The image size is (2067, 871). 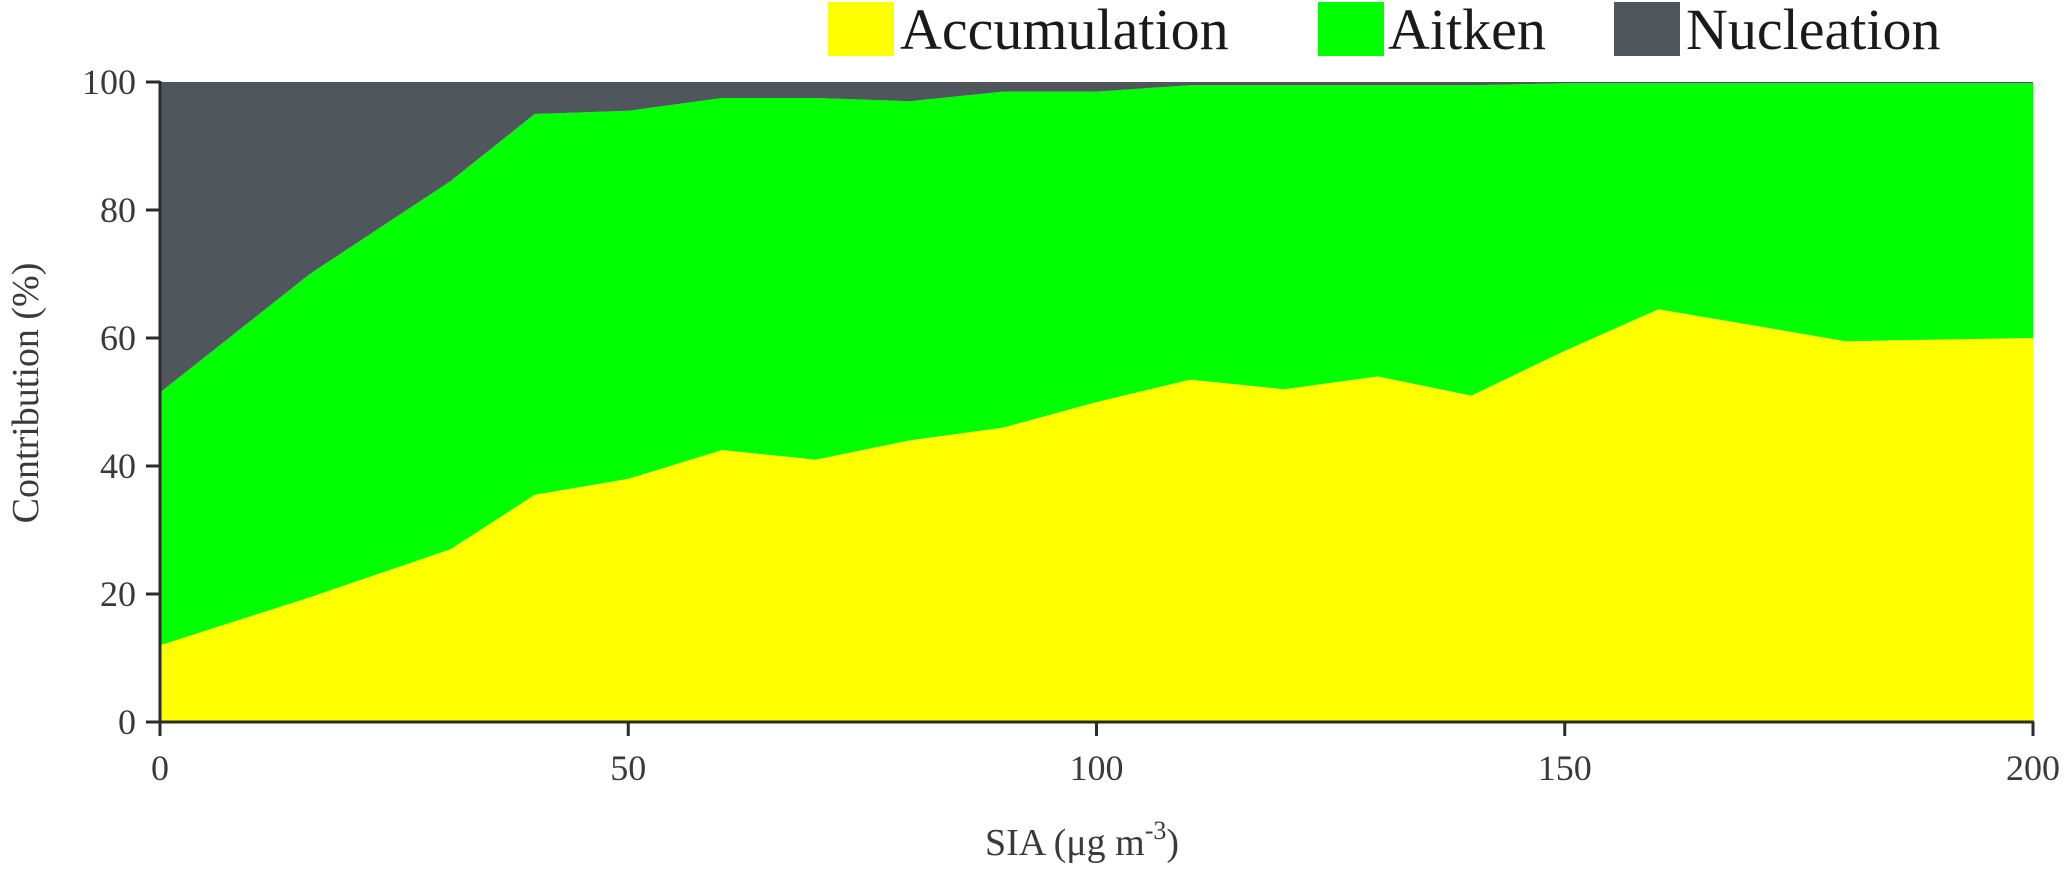 What do you see at coordinates (1097, 768) in the screenshot?
I see `x-tick-label: 100` at bounding box center [1097, 768].